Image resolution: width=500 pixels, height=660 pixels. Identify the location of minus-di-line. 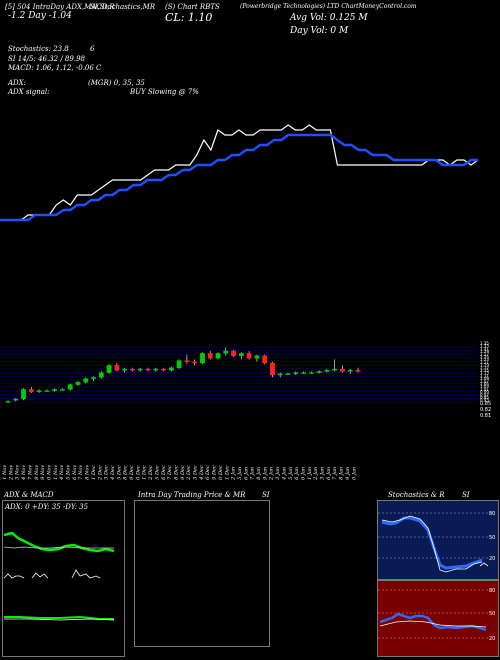
(86, 574).